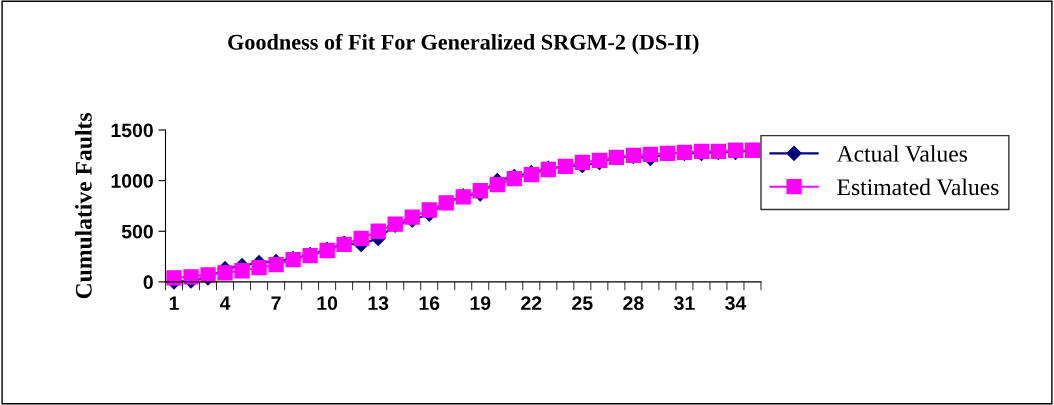  What do you see at coordinates (429, 303) in the screenshot?
I see `x-tick-label: 16` at bounding box center [429, 303].